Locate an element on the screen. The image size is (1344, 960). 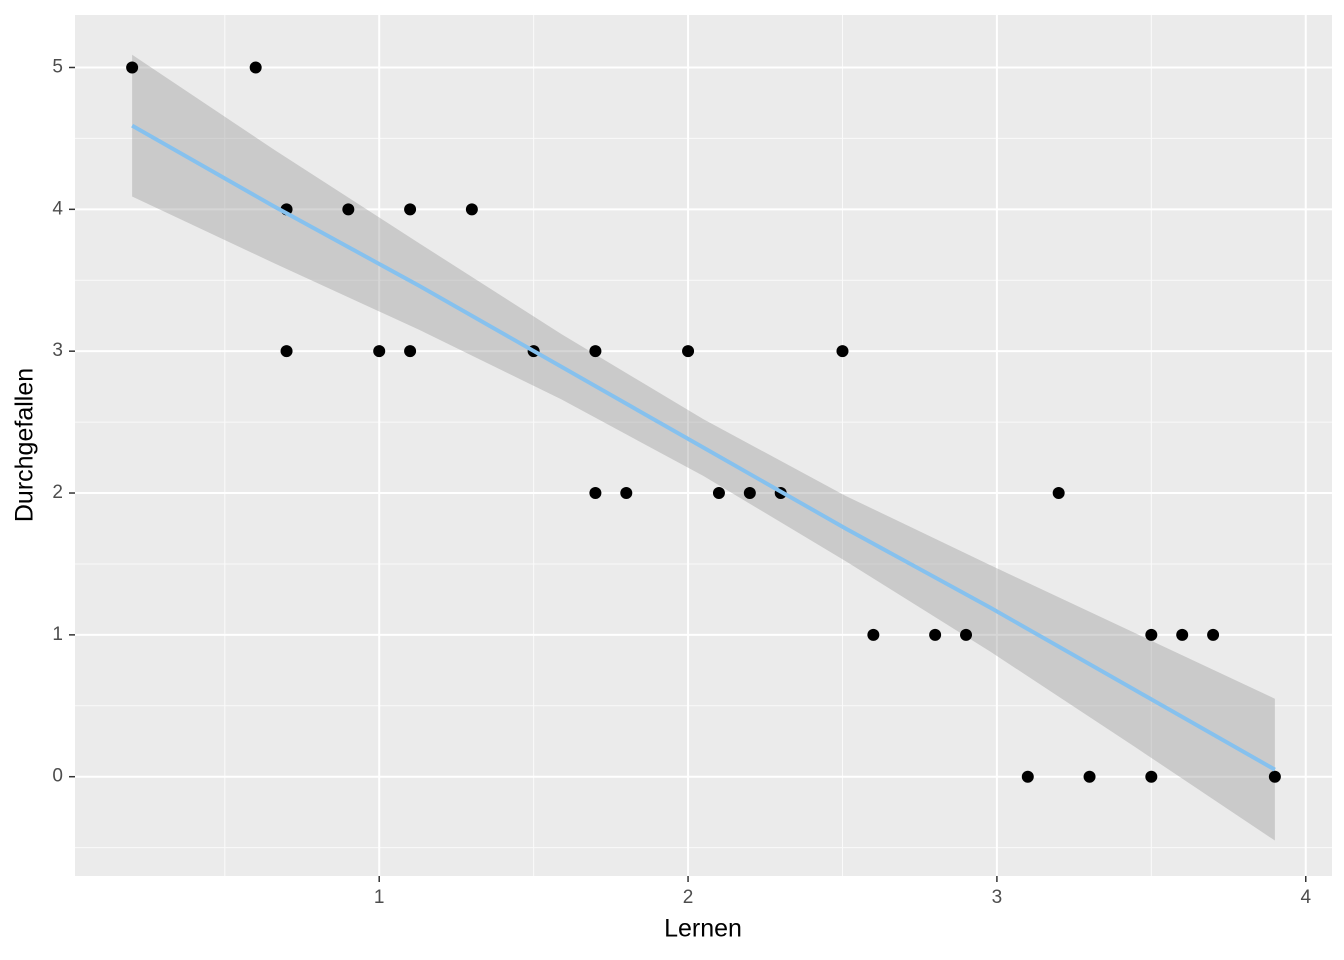
x-tick-label: 1 is located at coordinates (379, 897).